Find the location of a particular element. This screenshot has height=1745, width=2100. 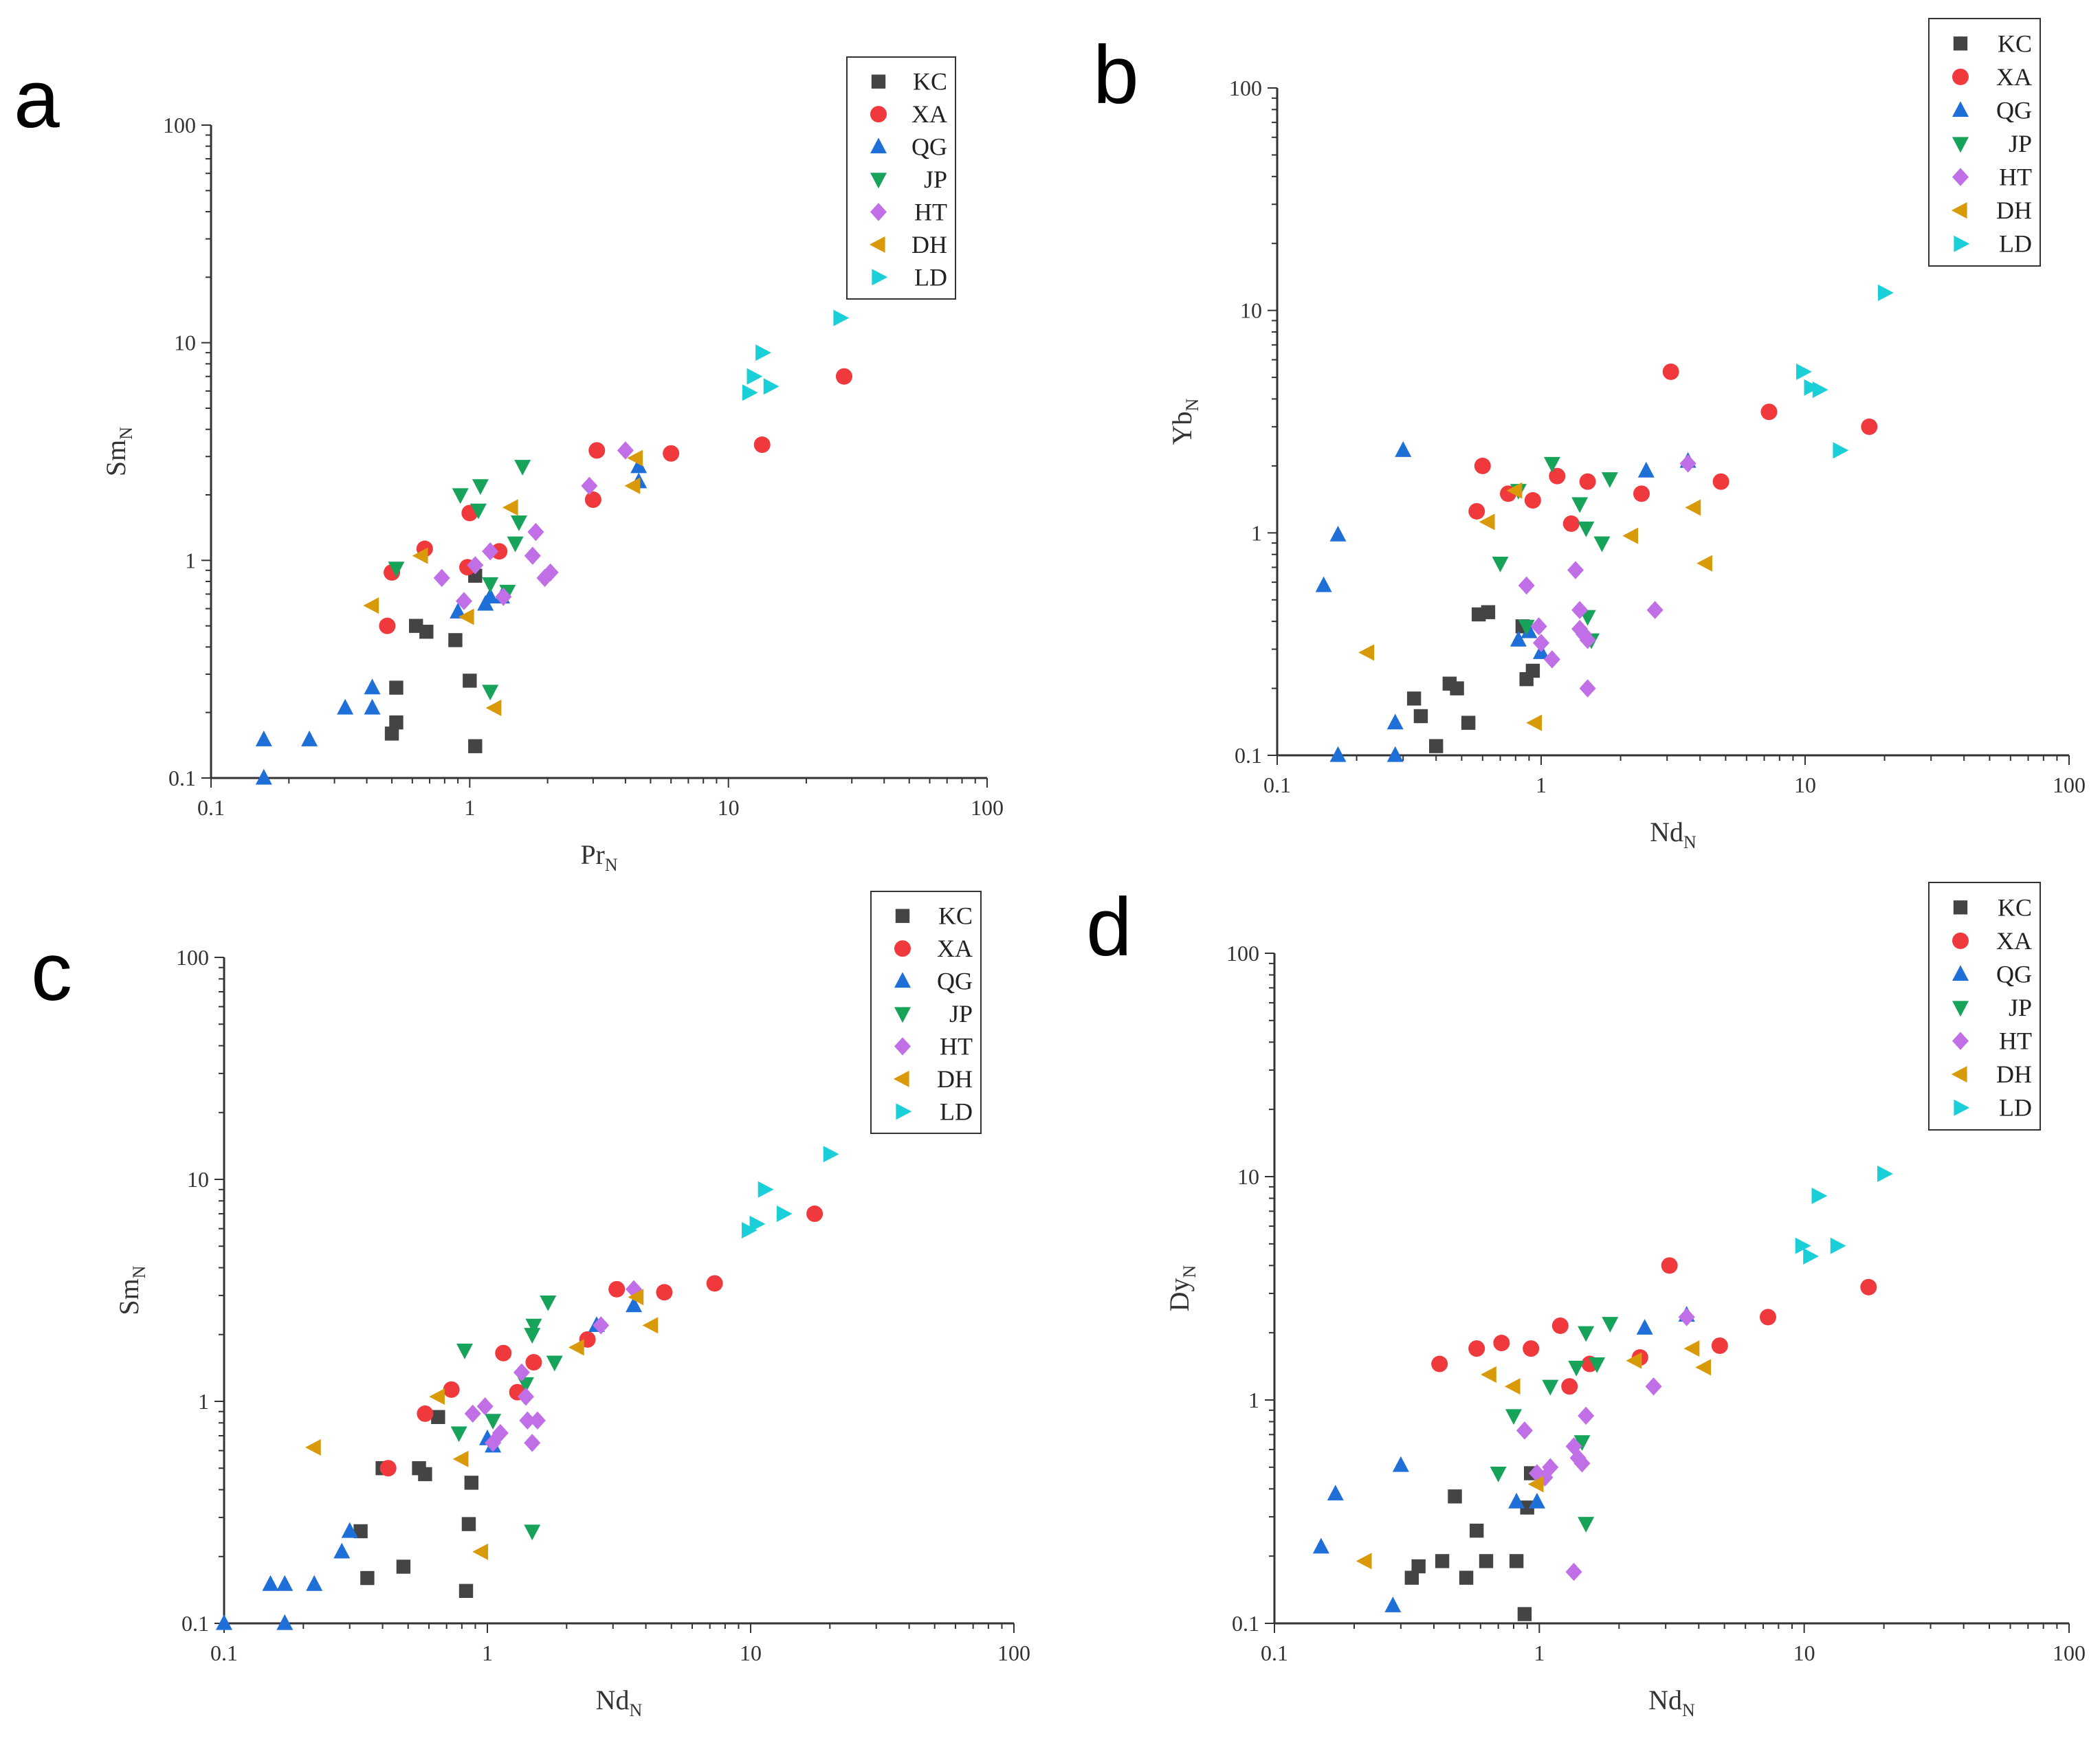

legend-label-ht: HT is located at coordinates (2015, 177).